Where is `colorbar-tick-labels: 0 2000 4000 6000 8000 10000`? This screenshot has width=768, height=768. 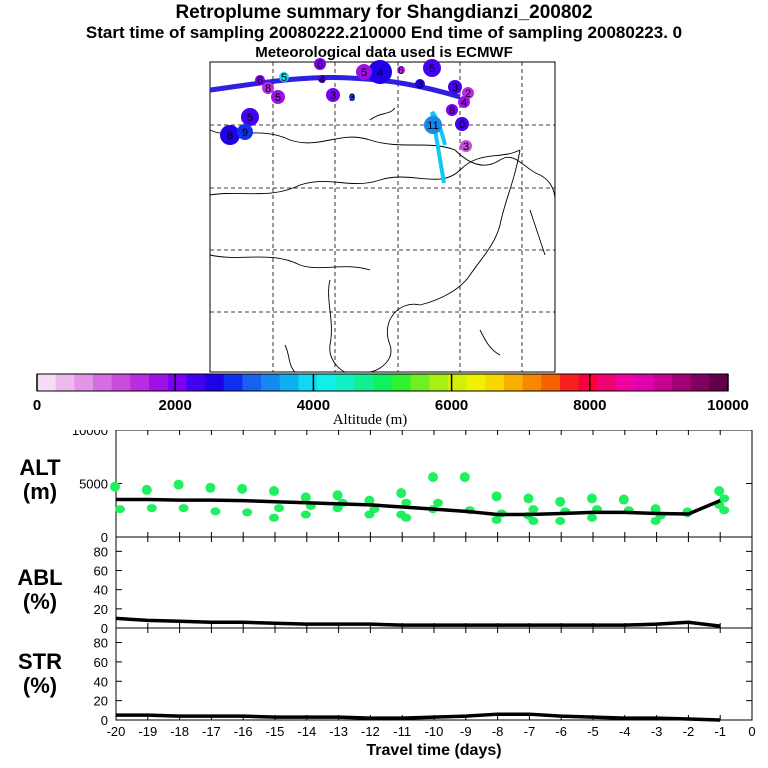
colorbar-tick-labels: 0 2000 4000 6000 8000 10000 is located at coordinates (391, 394).